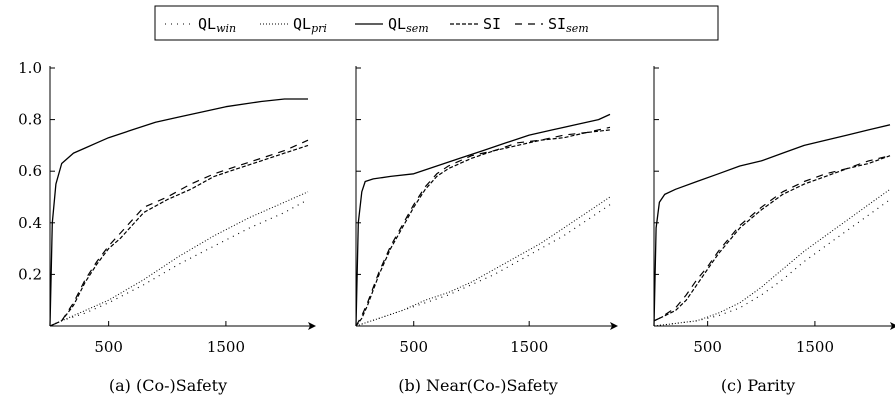 The height and width of the screenshot is (401, 895). Describe the element at coordinates (217, 25) in the screenshot. I see `legend-label-0: QLwin` at that location.